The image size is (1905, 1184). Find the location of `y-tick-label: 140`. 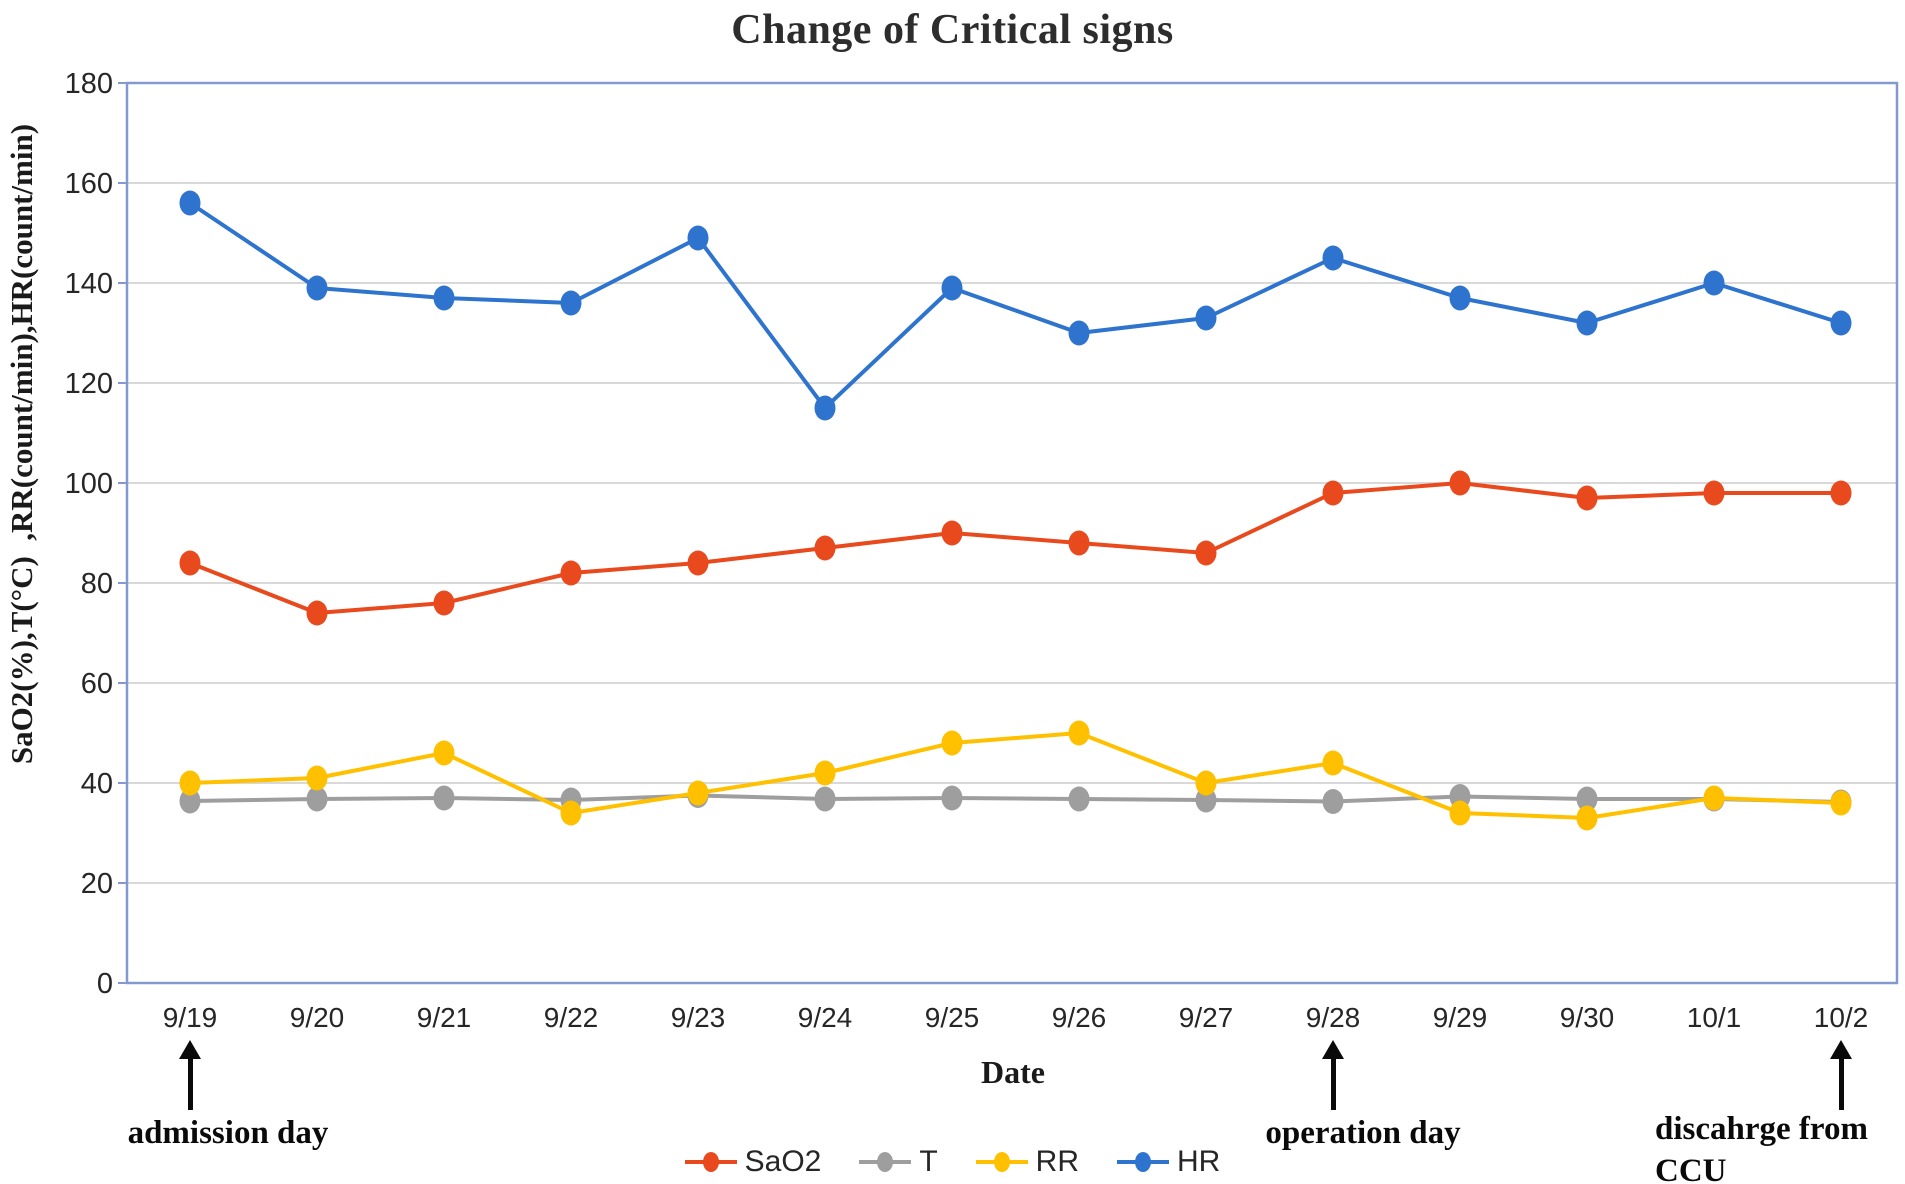

y-tick-label: 140 is located at coordinates (89, 284).